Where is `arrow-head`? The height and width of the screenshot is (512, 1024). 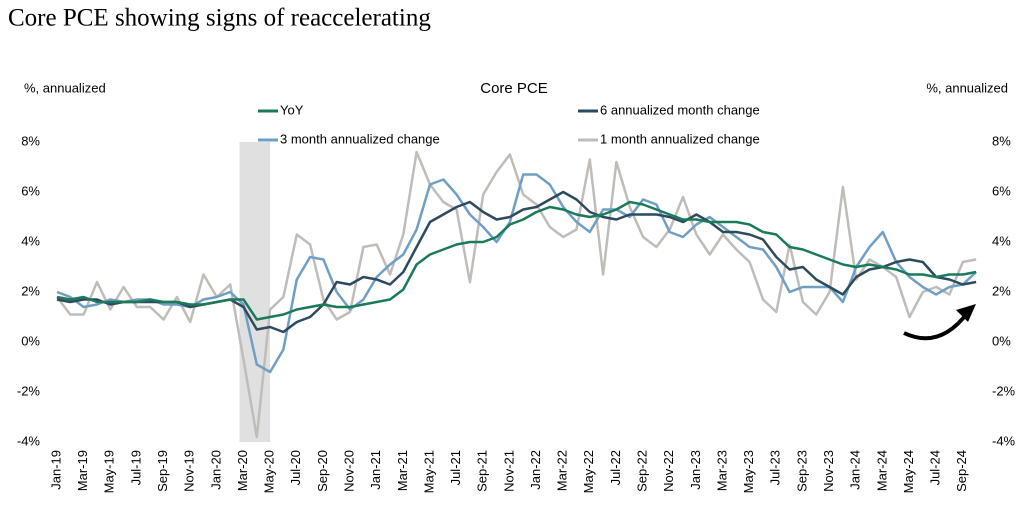
arrow-head is located at coordinates (966, 313).